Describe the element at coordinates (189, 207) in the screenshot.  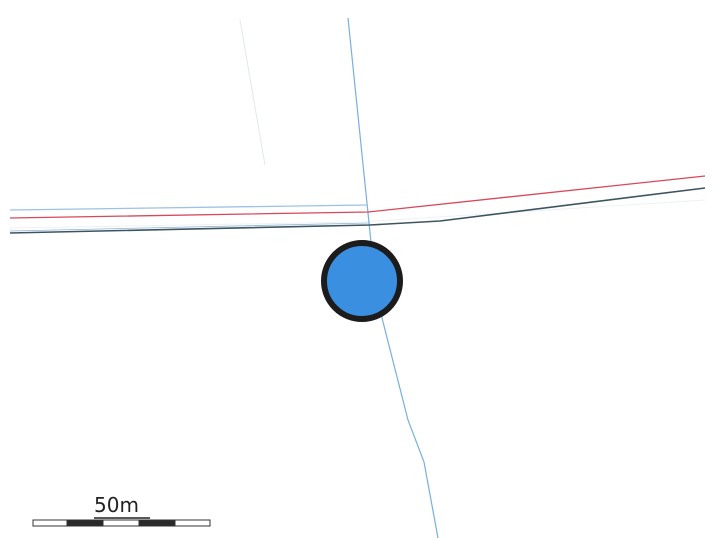
I see `road-blue-edge` at that location.